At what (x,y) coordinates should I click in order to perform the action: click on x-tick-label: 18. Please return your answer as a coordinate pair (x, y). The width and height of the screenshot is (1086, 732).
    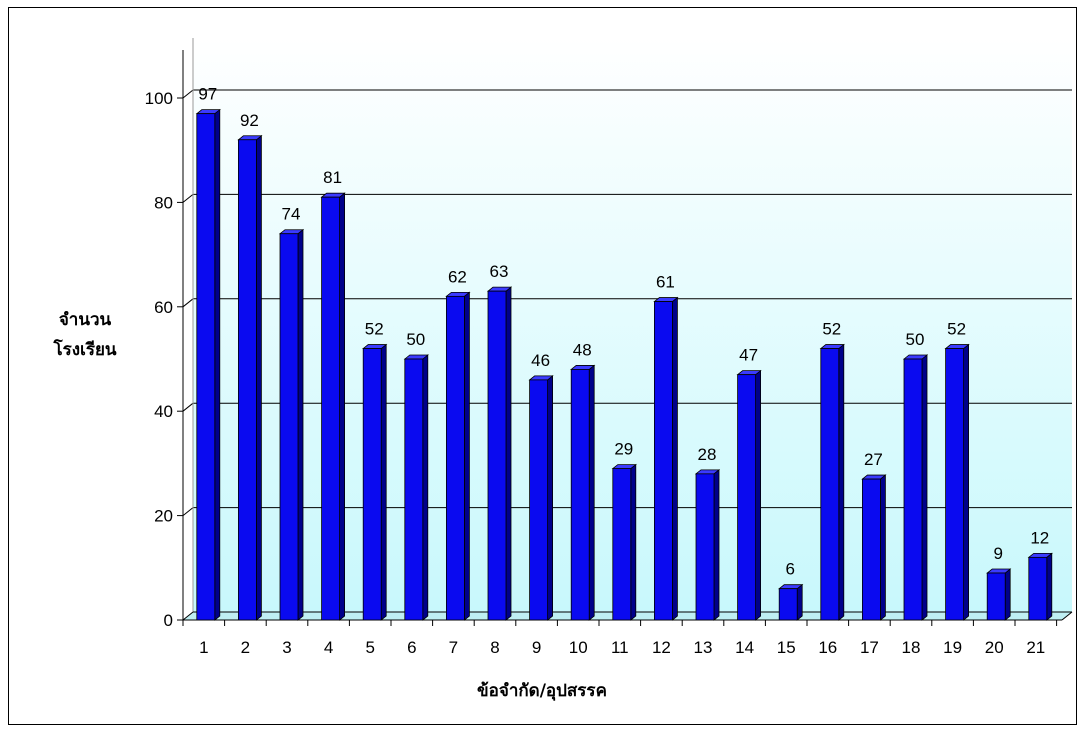
    Looking at the image, I should click on (911, 647).